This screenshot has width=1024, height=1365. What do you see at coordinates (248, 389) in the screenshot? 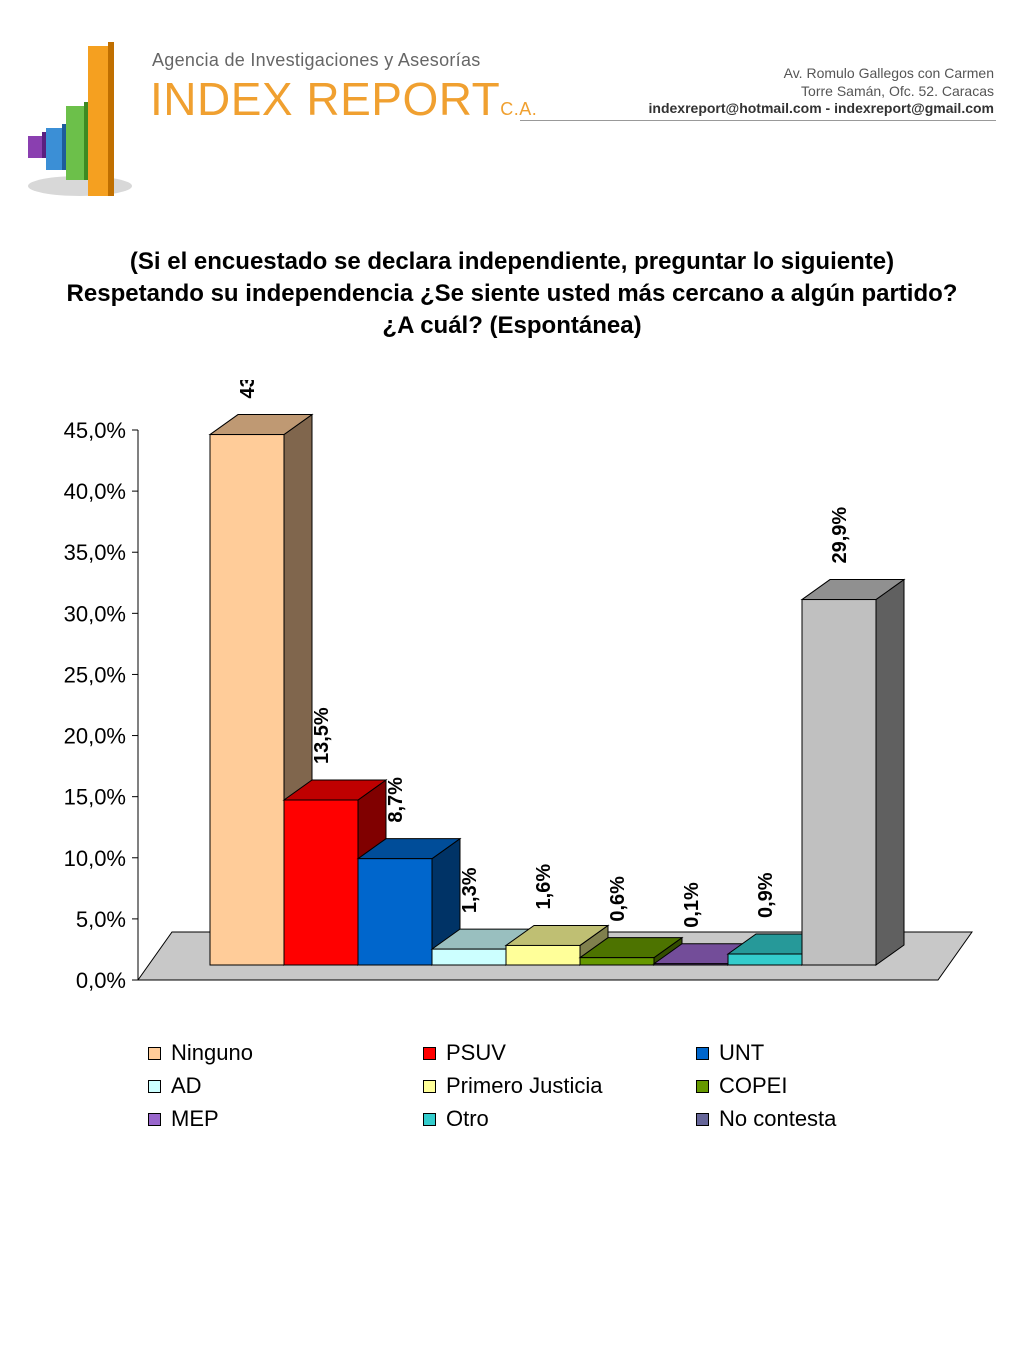
I see `bar-value-label: 43,4%` at bounding box center [248, 389].